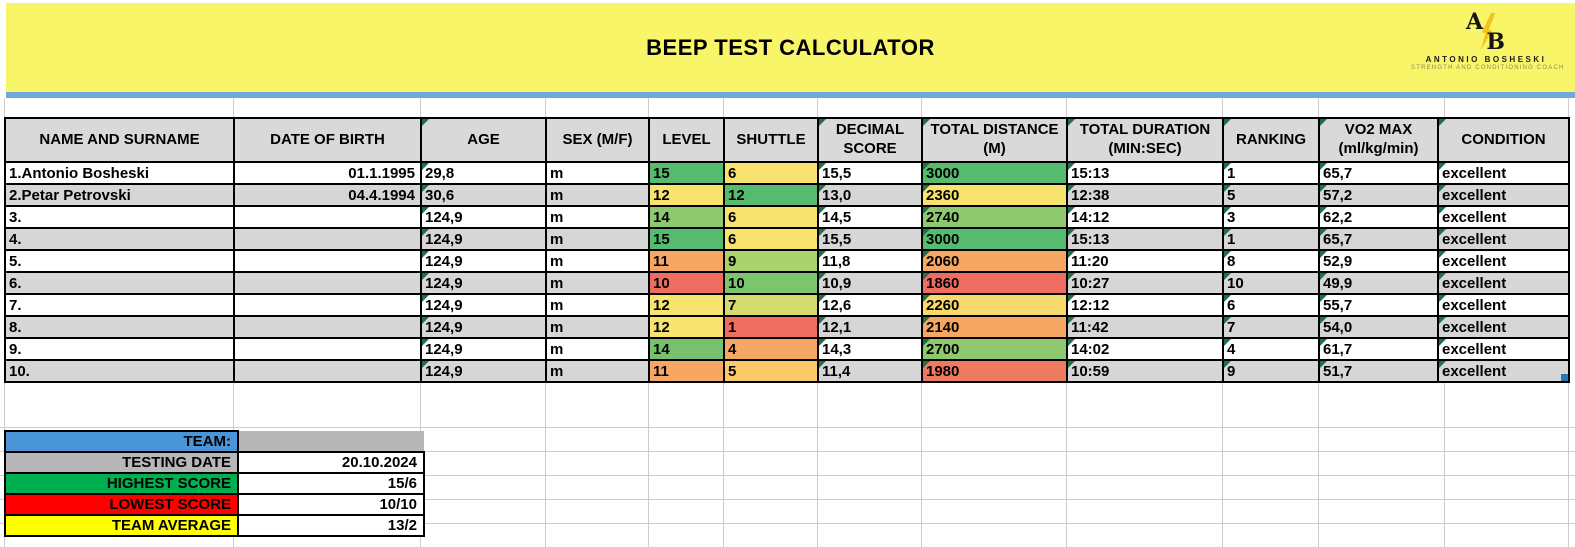  What do you see at coordinates (771, 195) in the screenshot?
I see `cell-shuttle: 12` at bounding box center [771, 195].